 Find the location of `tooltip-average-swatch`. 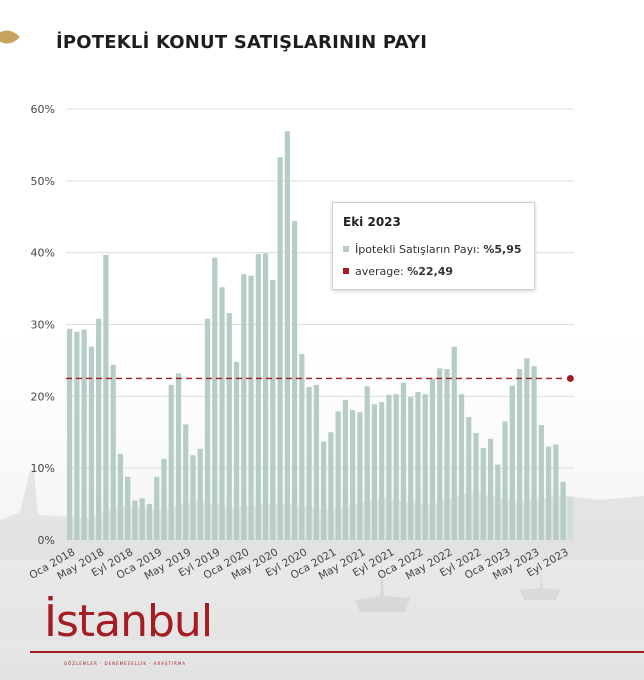

tooltip-average-swatch is located at coordinates (346, 271).